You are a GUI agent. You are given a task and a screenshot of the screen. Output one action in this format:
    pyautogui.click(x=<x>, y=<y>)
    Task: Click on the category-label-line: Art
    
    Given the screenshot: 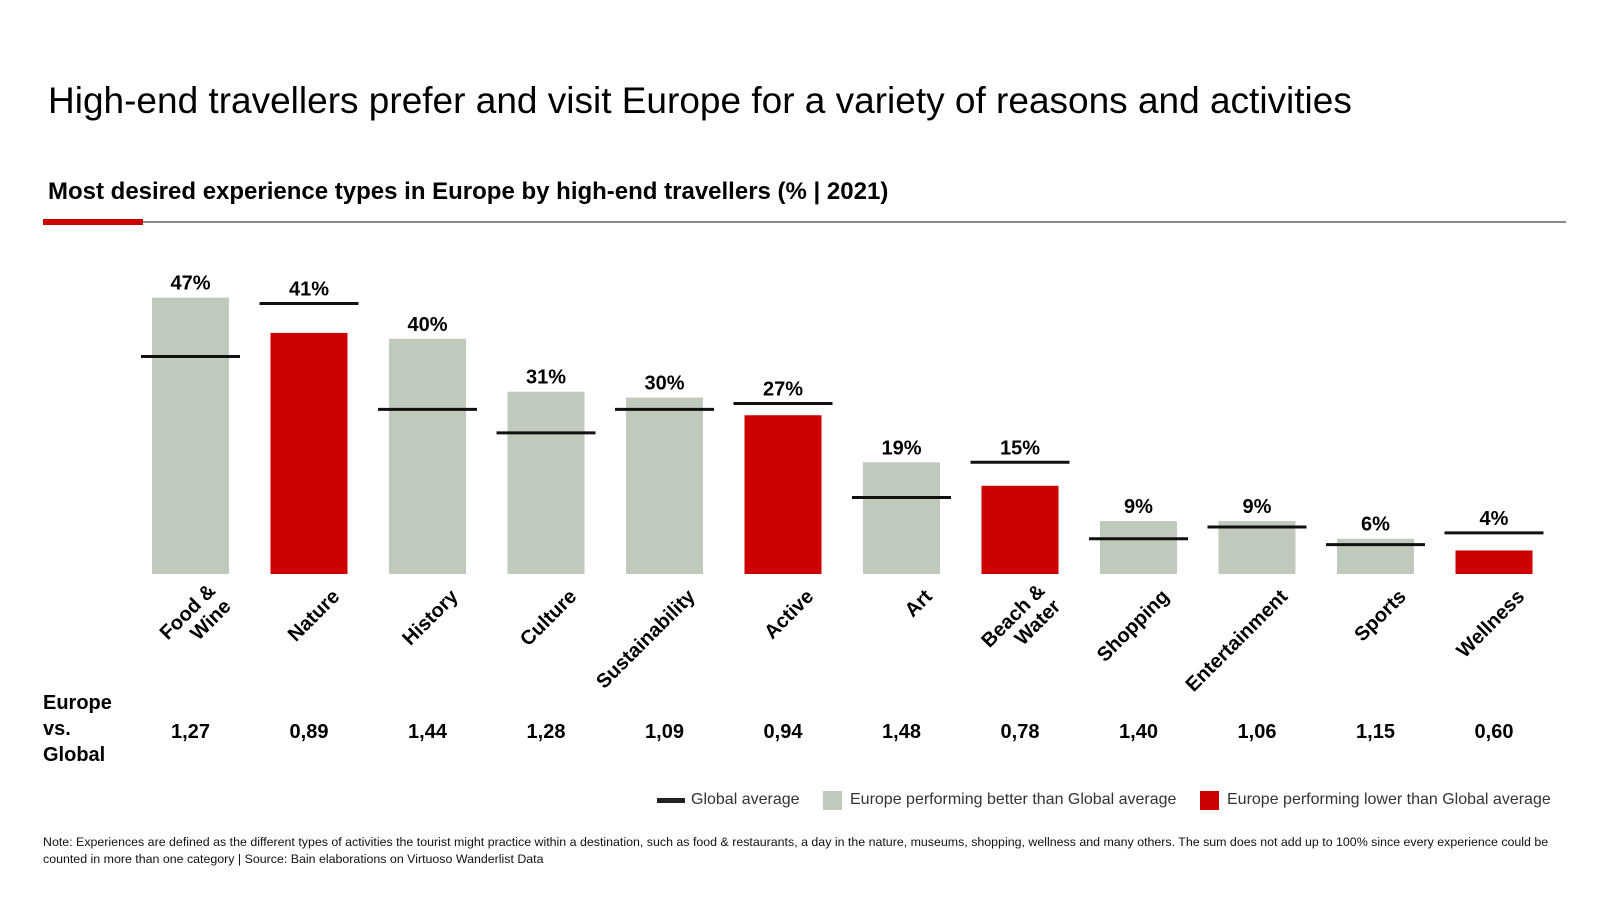 What is the action you would take?
    pyautogui.click(x=919, y=603)
    